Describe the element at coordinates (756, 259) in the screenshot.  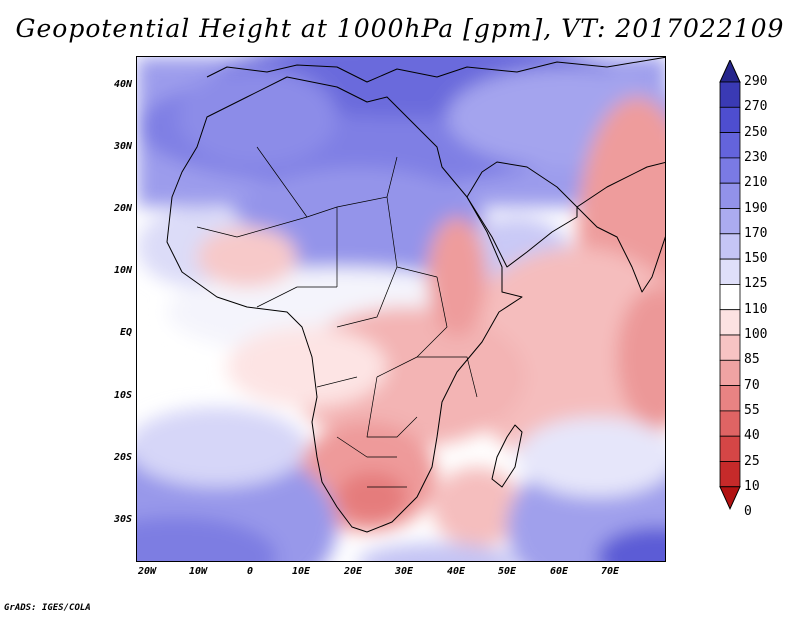
I see `colorbar-label: 150` at that location.